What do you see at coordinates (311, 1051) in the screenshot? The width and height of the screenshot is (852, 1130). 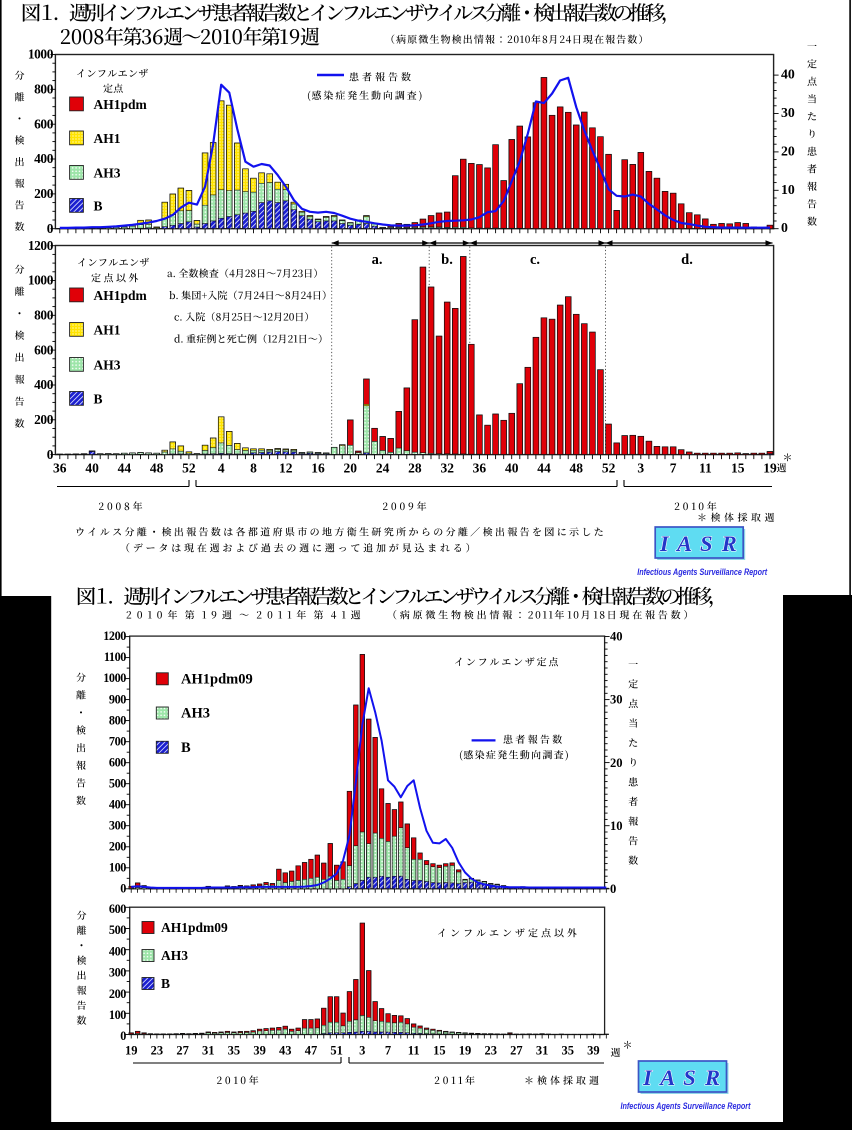 I see `svg-text: 47` at bounding box center [311, 1051].